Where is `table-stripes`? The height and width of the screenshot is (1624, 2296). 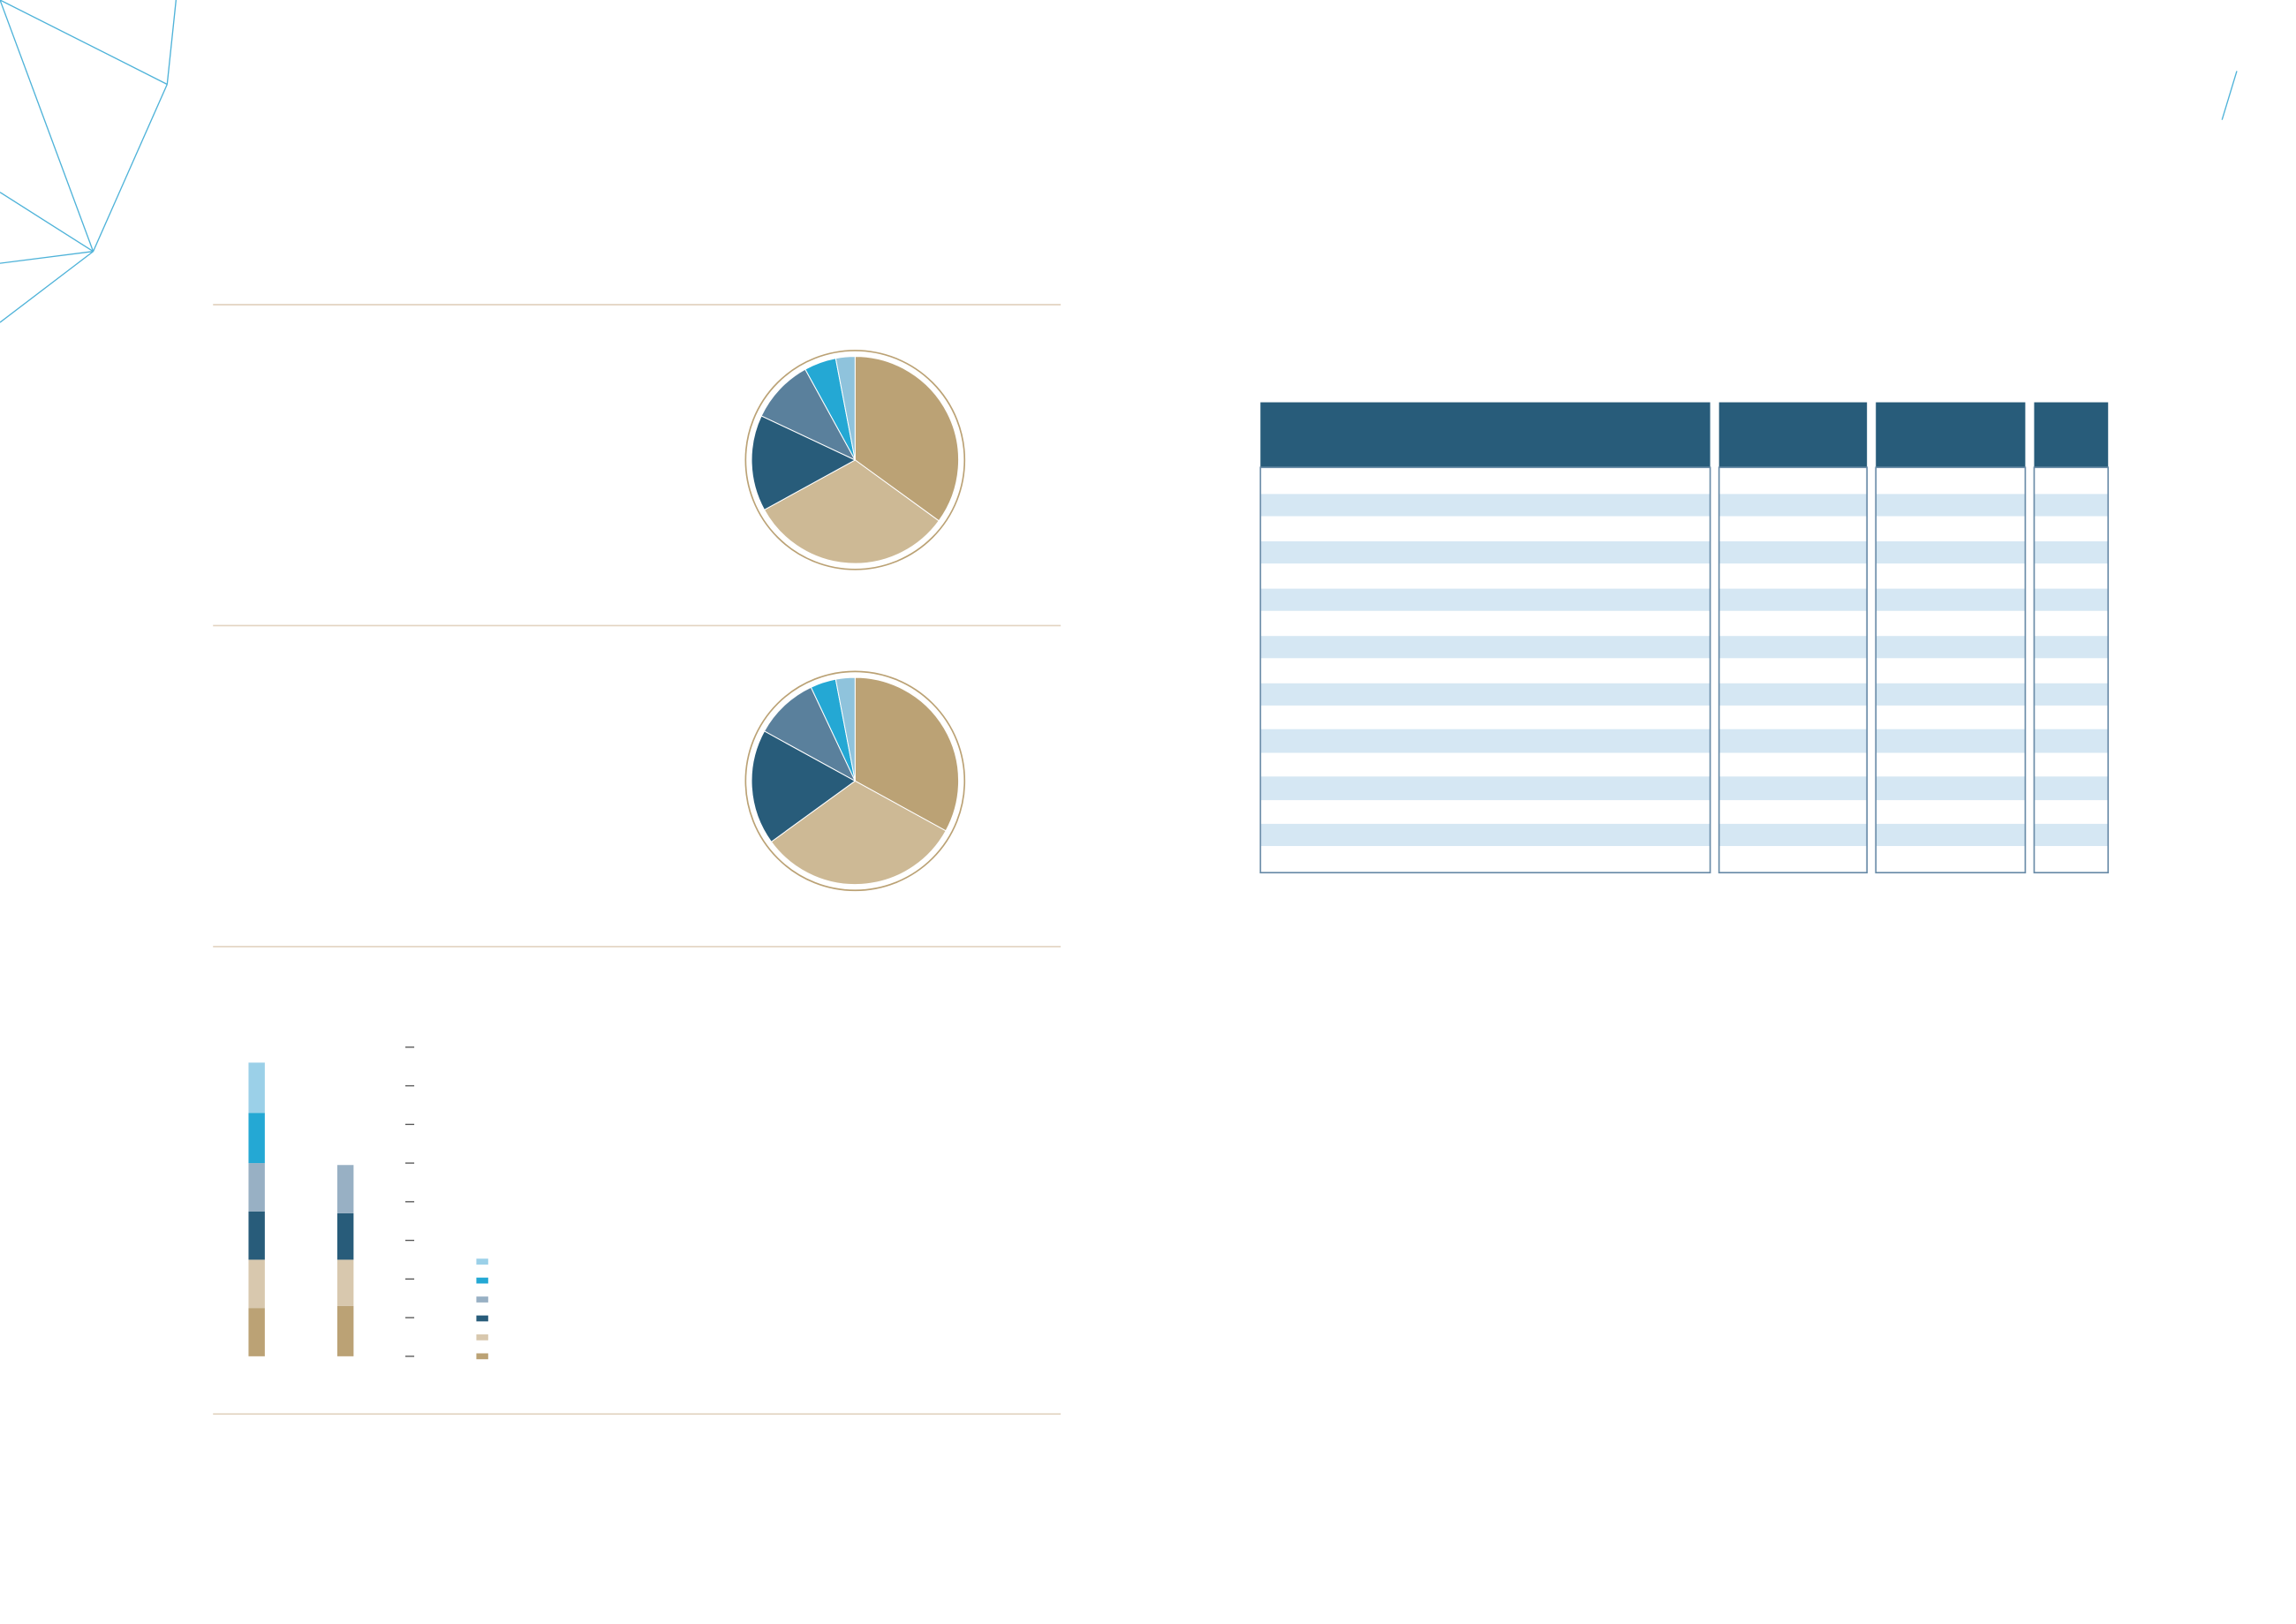 table-stripes is located at coordinates (1685, 670).